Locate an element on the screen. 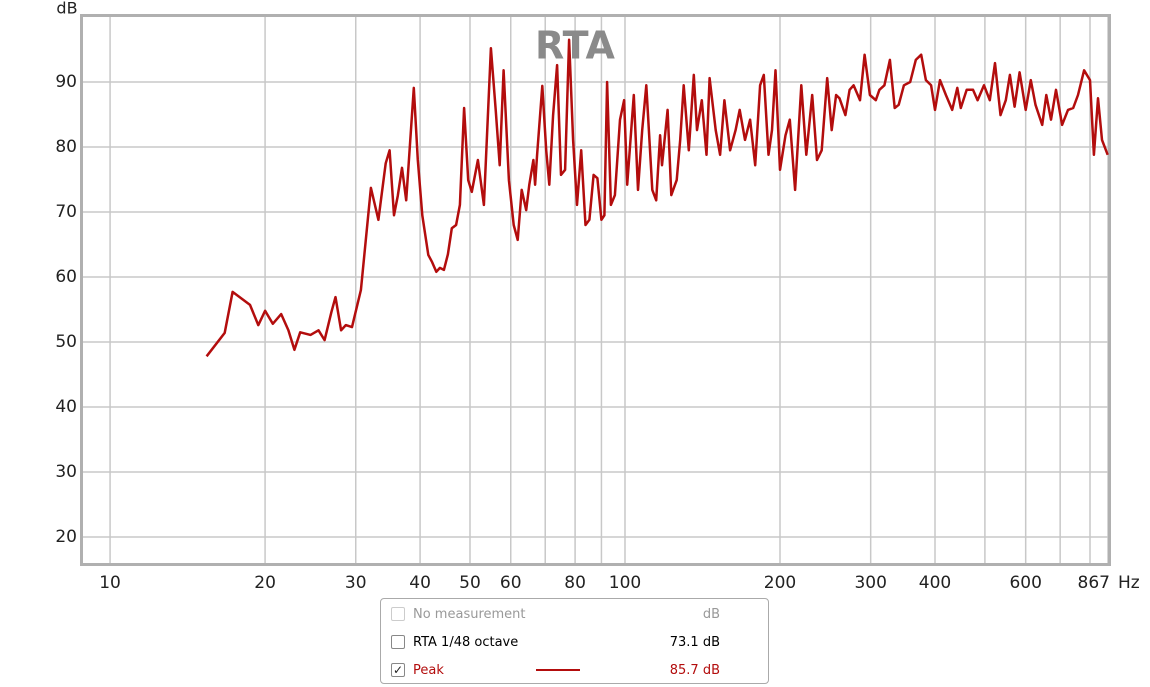  y-tick-label: 50 is located at coordinates (66, 342).